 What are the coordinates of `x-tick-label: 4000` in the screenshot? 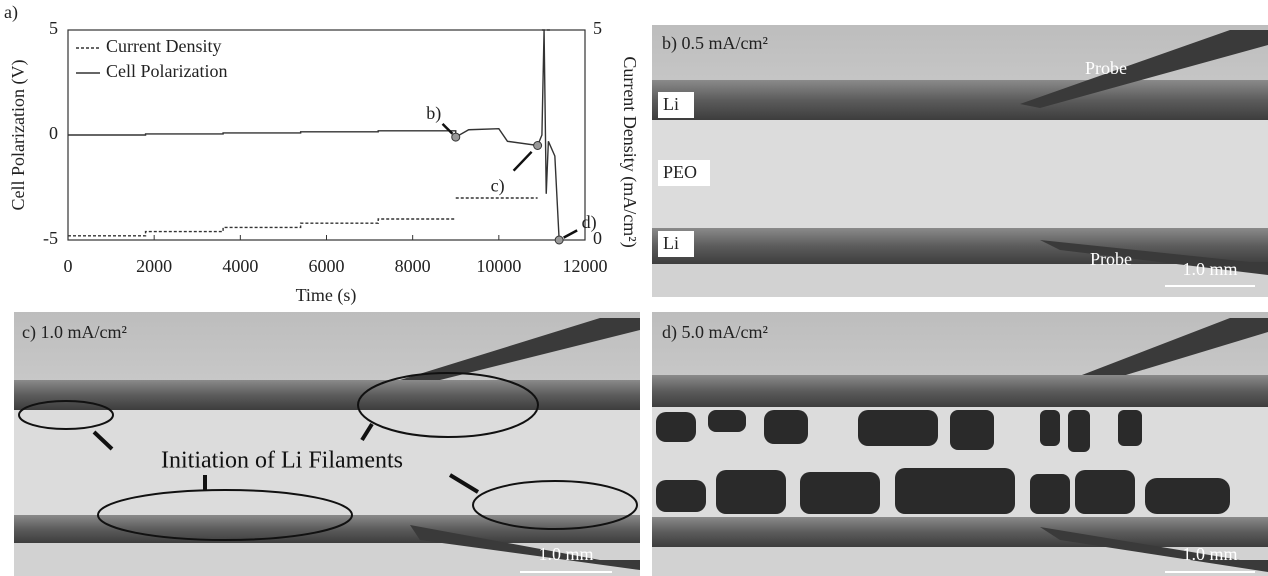 It's located at (240, 266).